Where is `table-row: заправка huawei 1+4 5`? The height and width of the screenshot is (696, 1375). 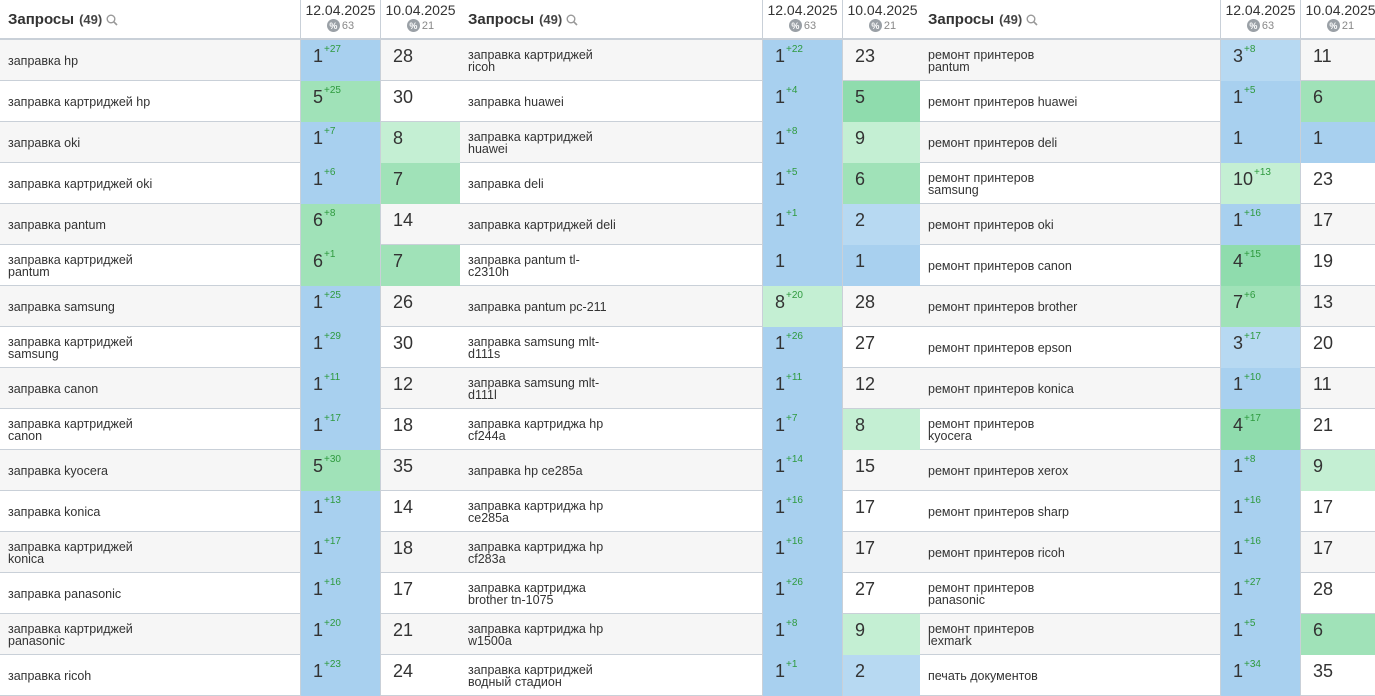
table-row: заправка huawei 1+4 5 is located at coordinates (691, 101).